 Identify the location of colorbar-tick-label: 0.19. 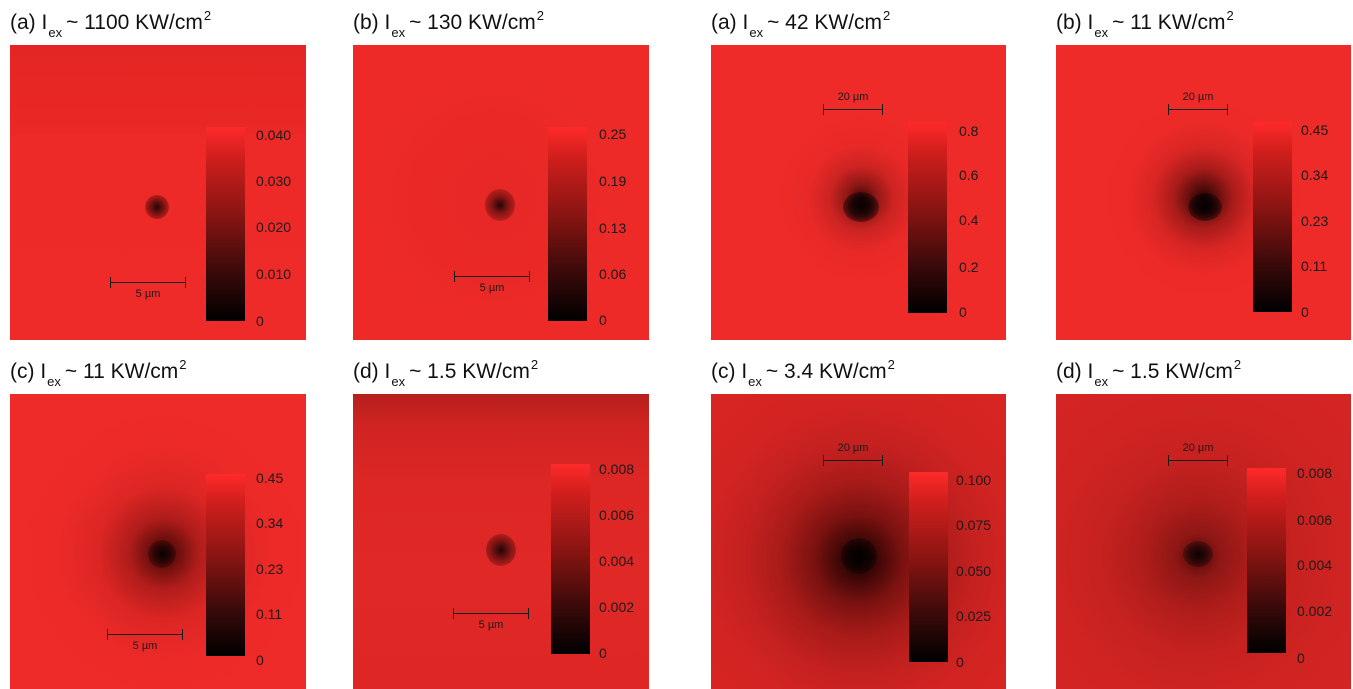
(613, 181).